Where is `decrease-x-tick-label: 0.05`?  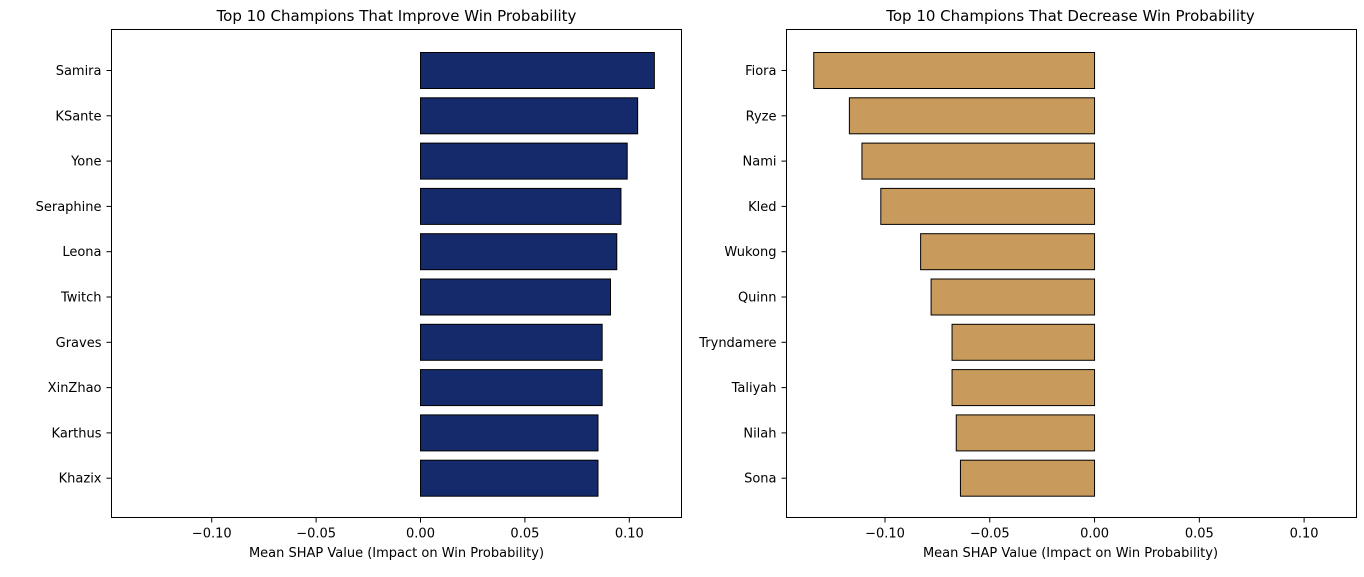 decrease-x-tick-label: 0.05 is located at coordinates (1199, 534).